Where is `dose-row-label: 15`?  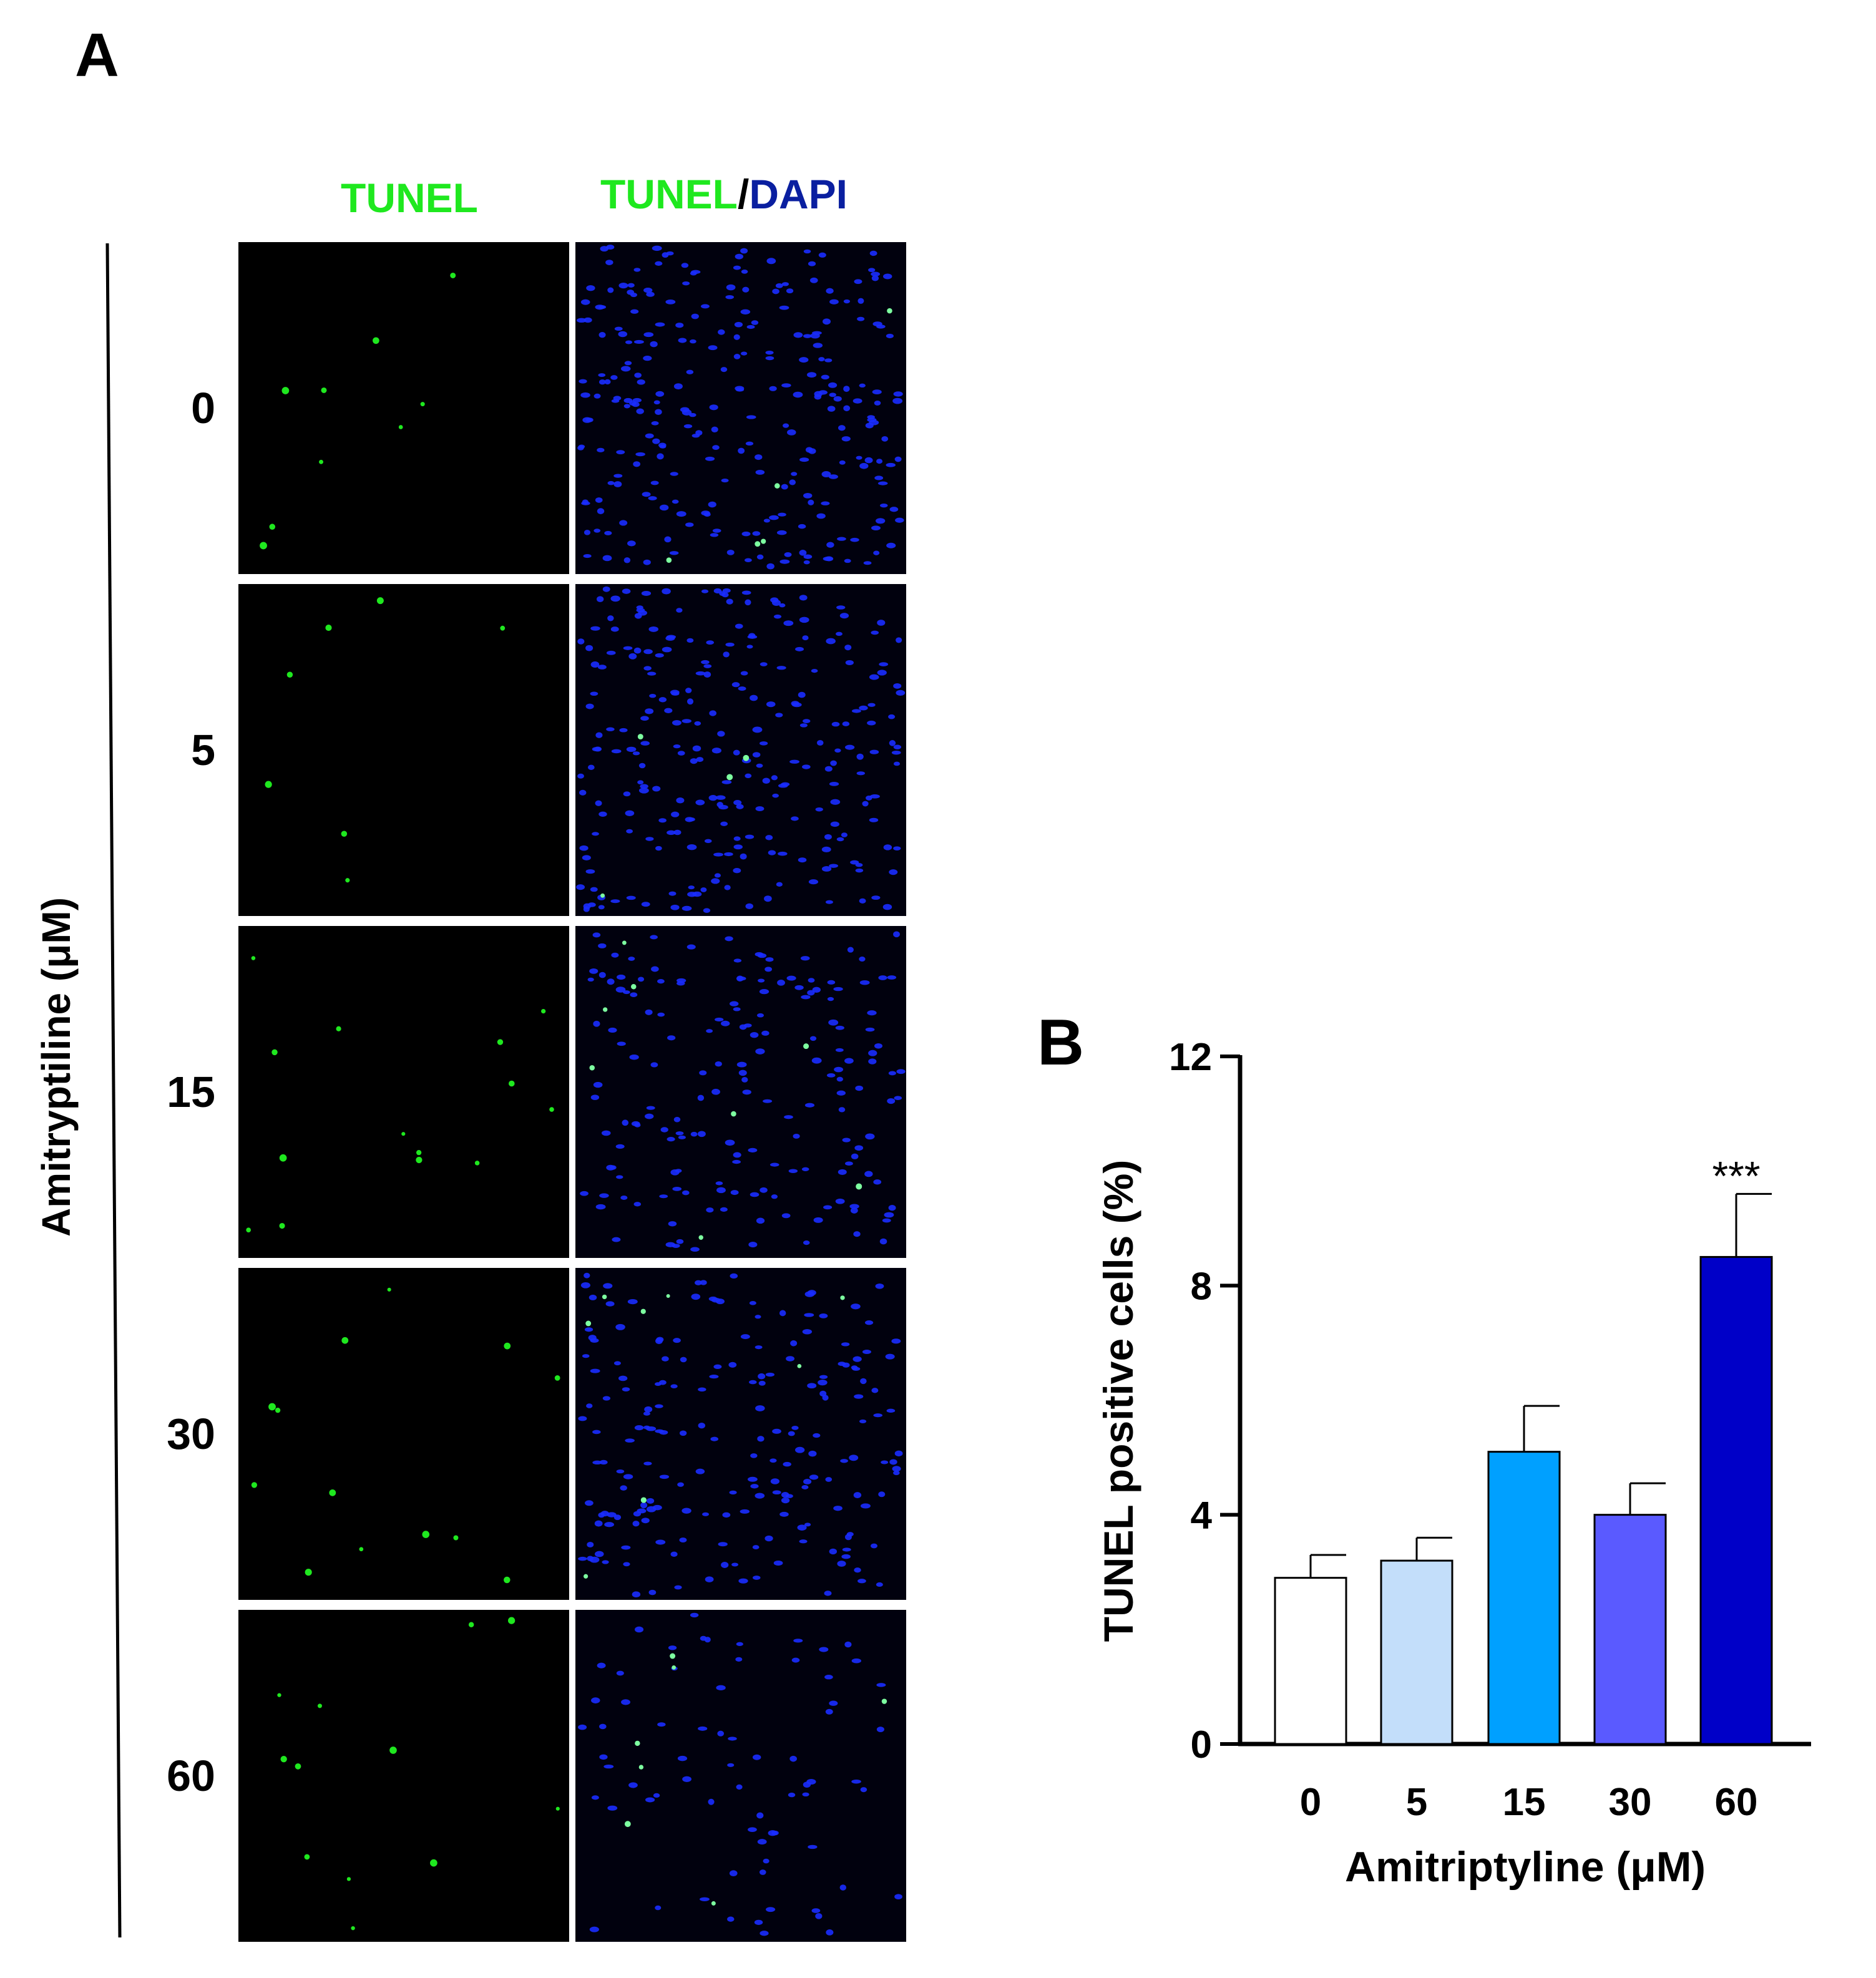
dose-row-label: 15 is located at coordinates (191, 1092).